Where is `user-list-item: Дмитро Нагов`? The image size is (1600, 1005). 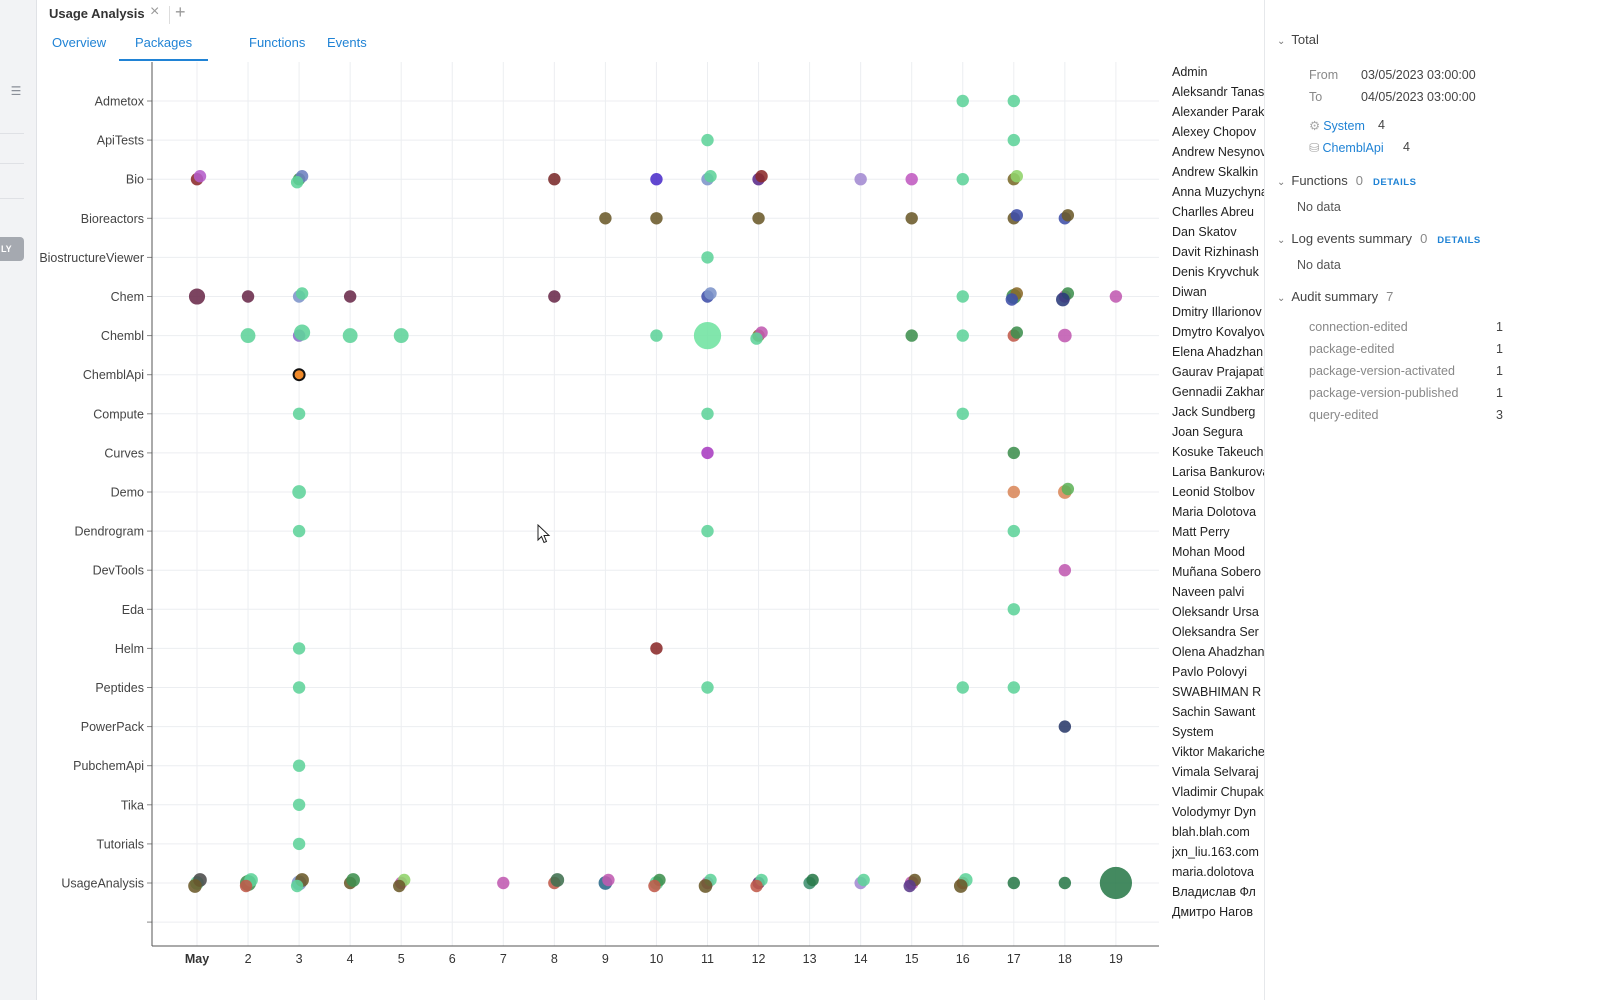
user-list-item: Дмитро Нагов is located at coordinates (1212, 912).